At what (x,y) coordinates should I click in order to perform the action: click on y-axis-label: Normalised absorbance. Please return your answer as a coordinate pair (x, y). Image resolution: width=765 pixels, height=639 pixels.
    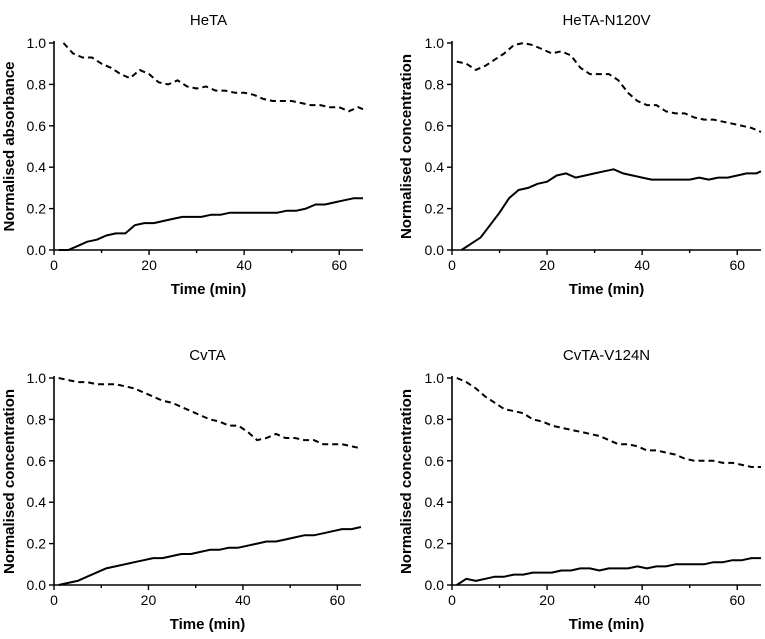
    Looking at the image, I should click on (9, 146).